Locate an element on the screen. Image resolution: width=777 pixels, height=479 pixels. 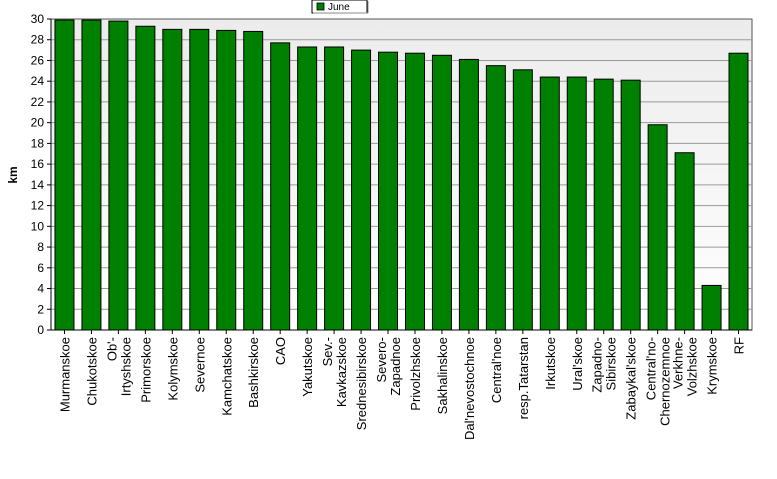
svg-text: Sev.- is located at coordinates (327, 351).